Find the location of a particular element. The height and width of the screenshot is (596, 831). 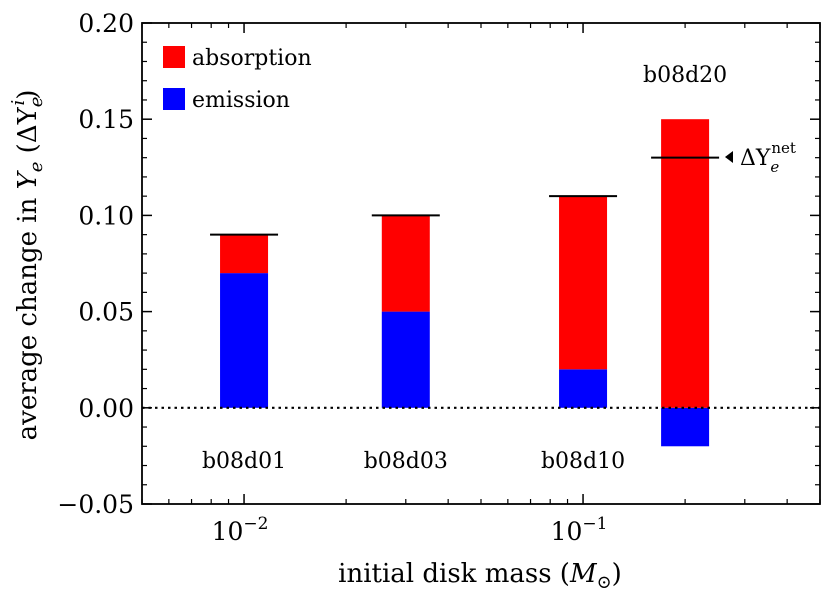

net-annotation-arrow is located at coordinates (729, 157).